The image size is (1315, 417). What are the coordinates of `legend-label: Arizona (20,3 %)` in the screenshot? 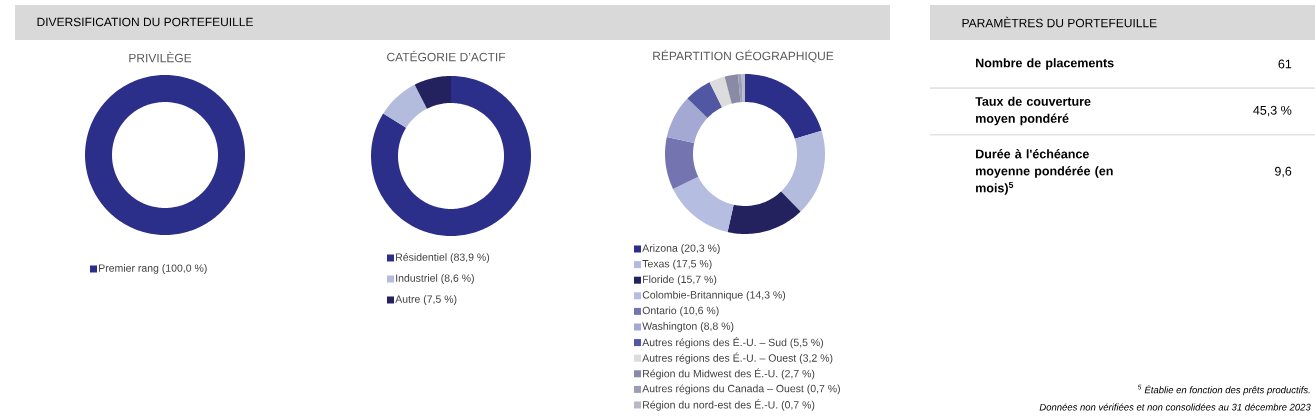 It's located at (681, 249).